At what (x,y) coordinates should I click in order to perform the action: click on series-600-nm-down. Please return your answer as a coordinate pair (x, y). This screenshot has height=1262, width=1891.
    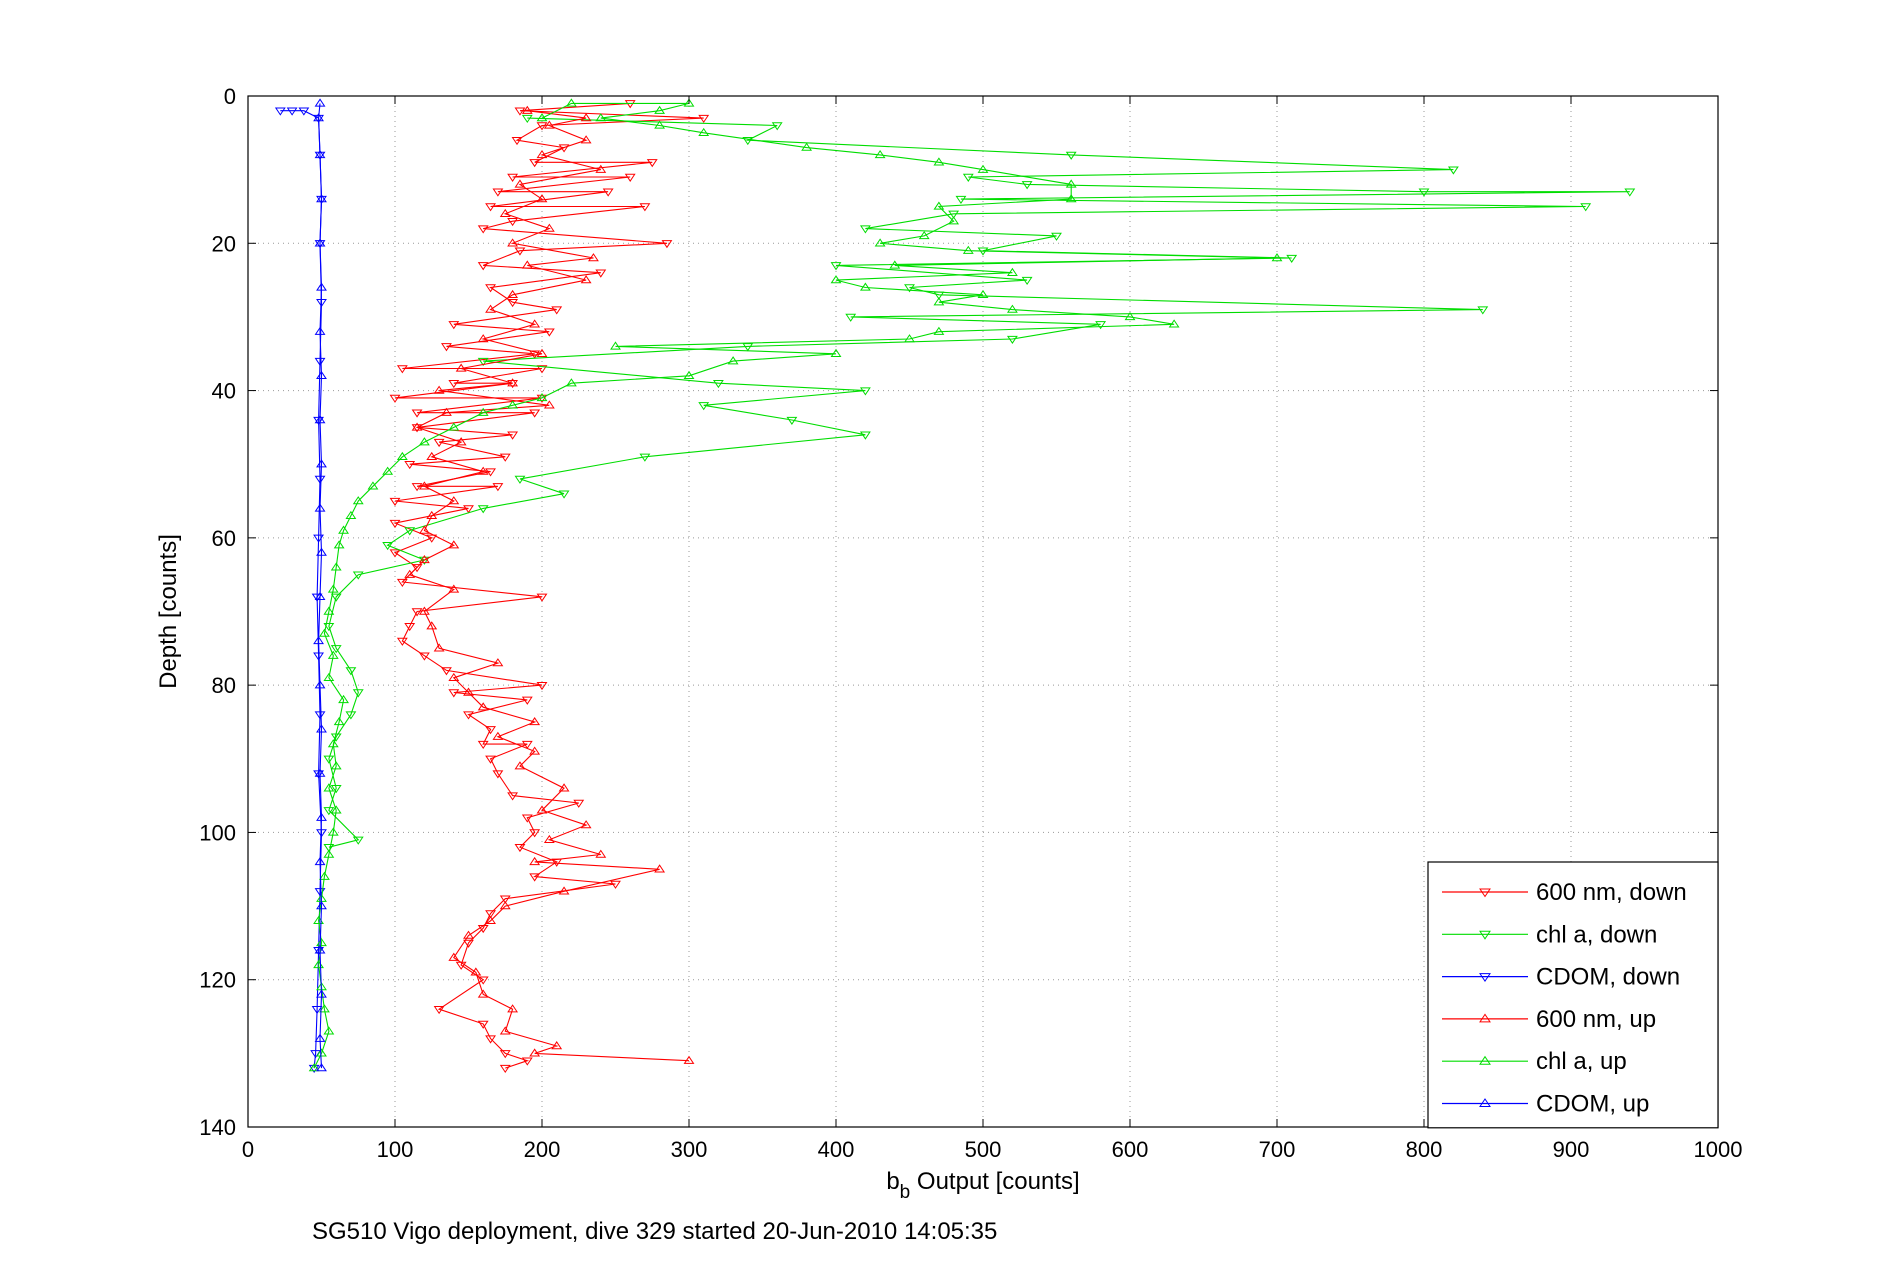
    Looking at the image, I should click on (549, 587).